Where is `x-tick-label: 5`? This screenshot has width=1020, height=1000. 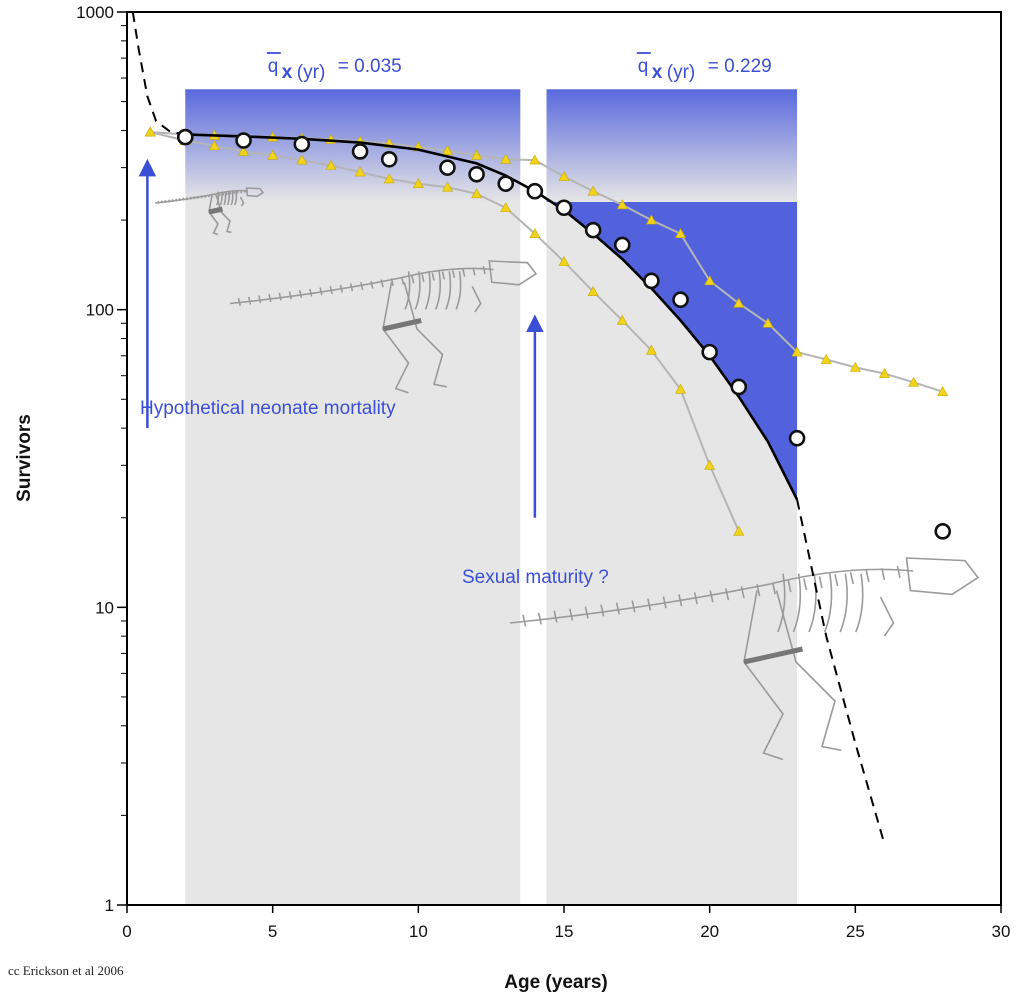 x-tick-label: 5 is located at coordinates (272, 931).